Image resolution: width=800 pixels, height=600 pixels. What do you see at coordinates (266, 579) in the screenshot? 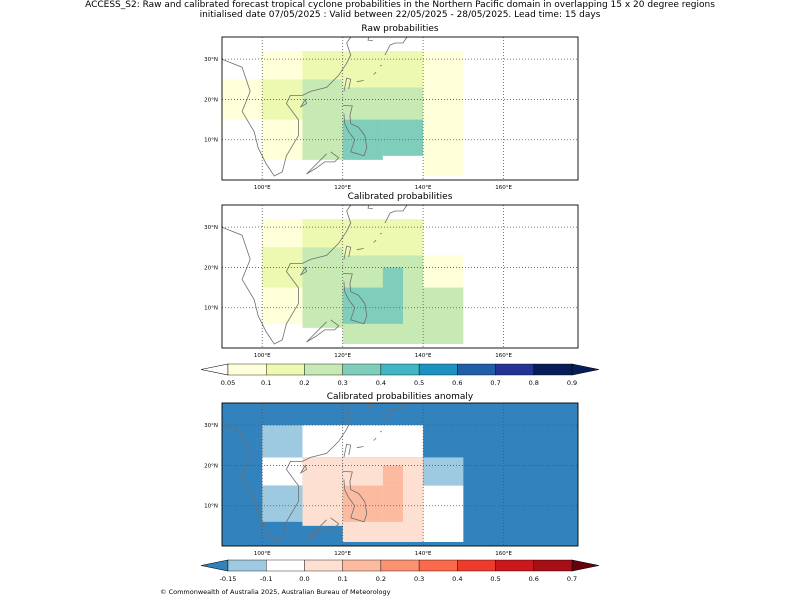
I see `colorbar-tick-label: -0.1` at bounding box center [266, 579].